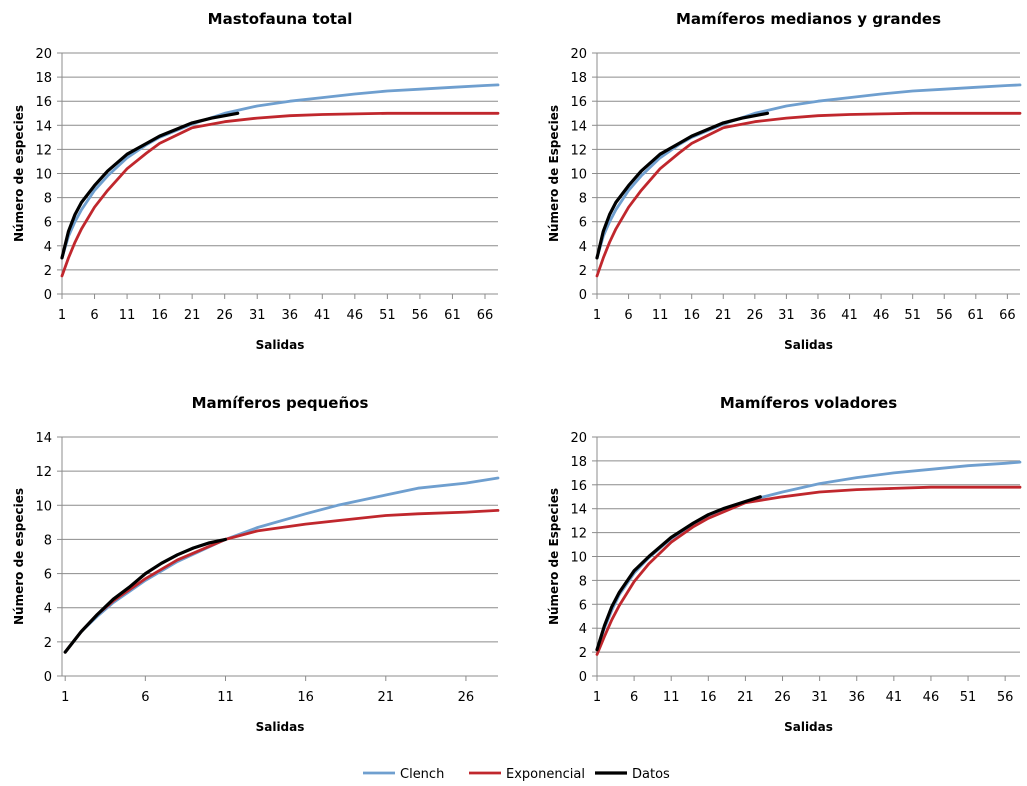 Image resolution: width=1027 pixels, height=786 pixels. I want to click on legend-label: Exponencial, so click(545, 774).